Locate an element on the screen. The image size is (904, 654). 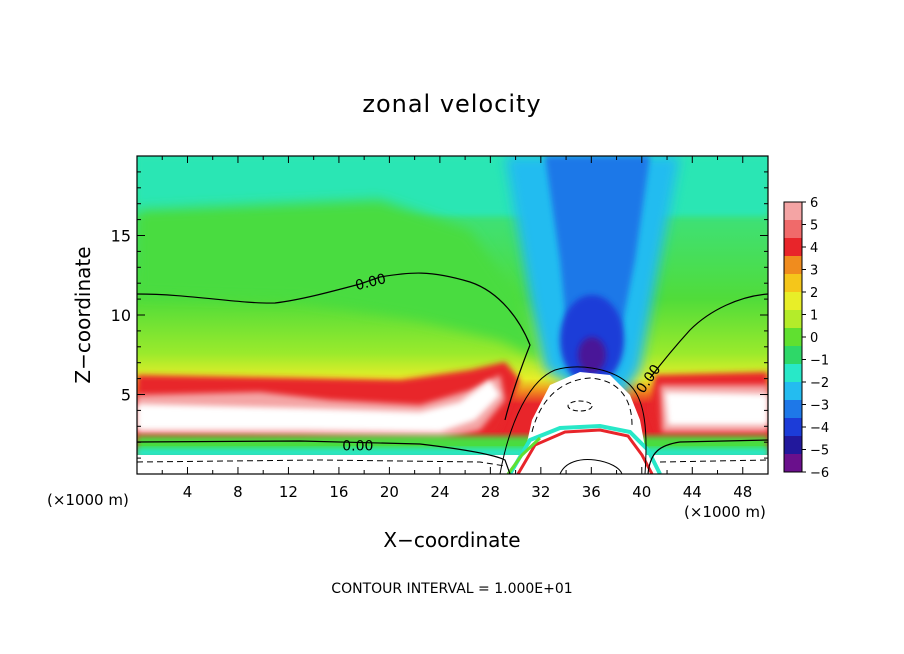
dome-red-rim is located at coordinates (585, 451).